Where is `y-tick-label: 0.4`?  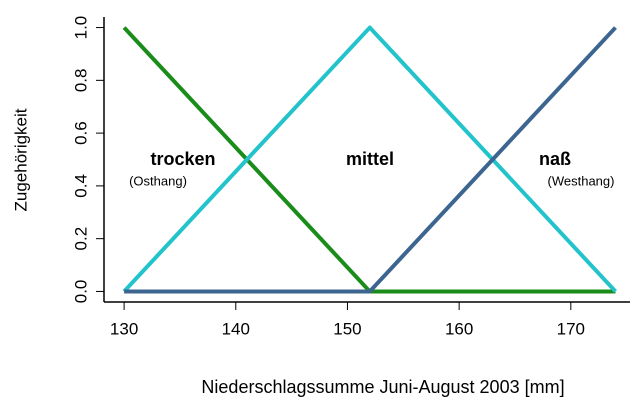
y-tick-label: 0.4 is located at coordinates (80, 186).